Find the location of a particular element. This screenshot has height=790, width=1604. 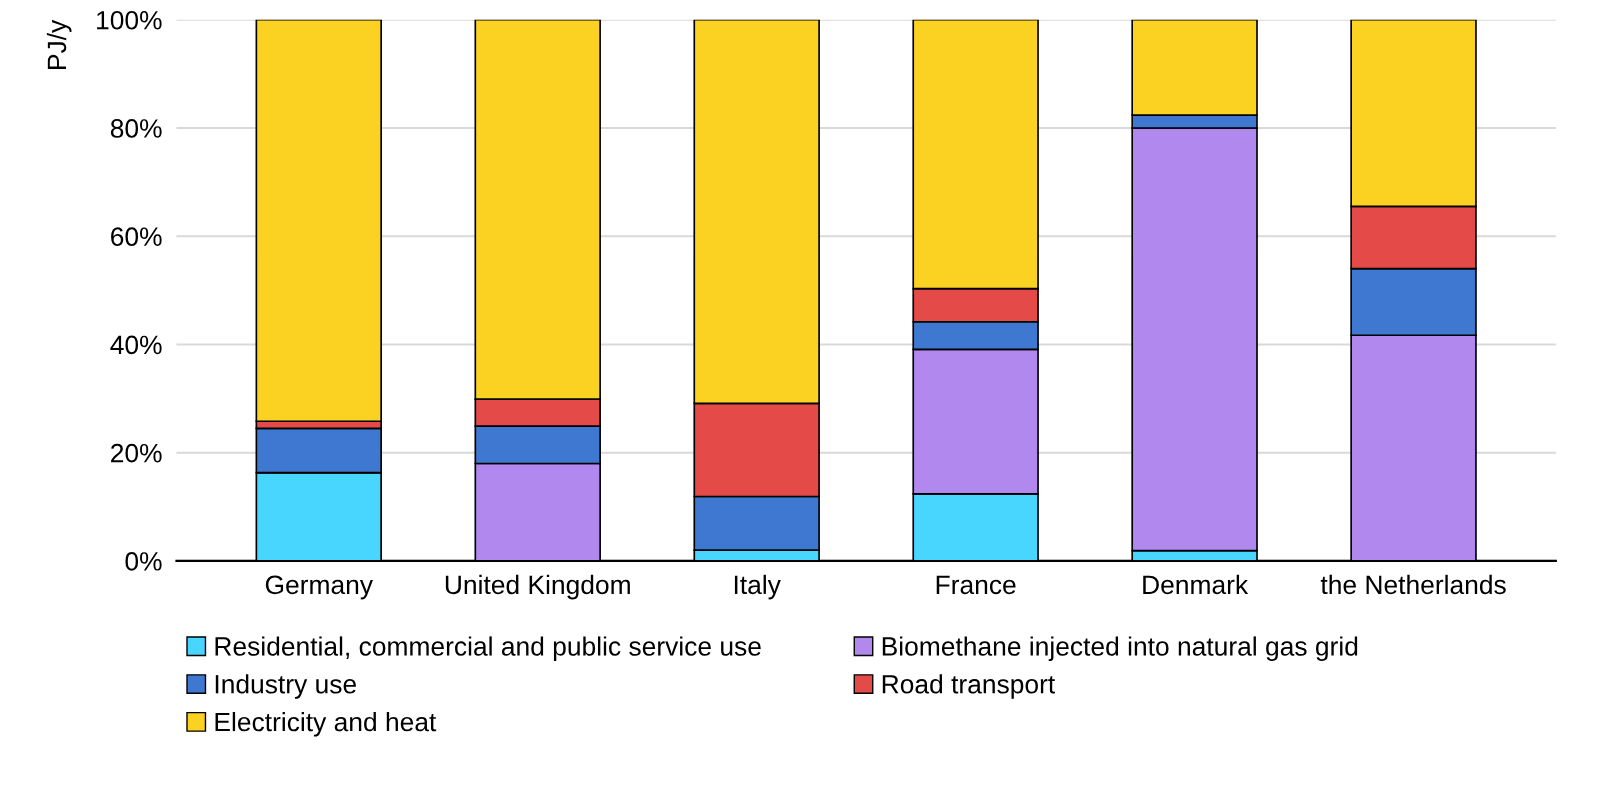

y-tick-label: 40% is located at coordinates (136, 345).